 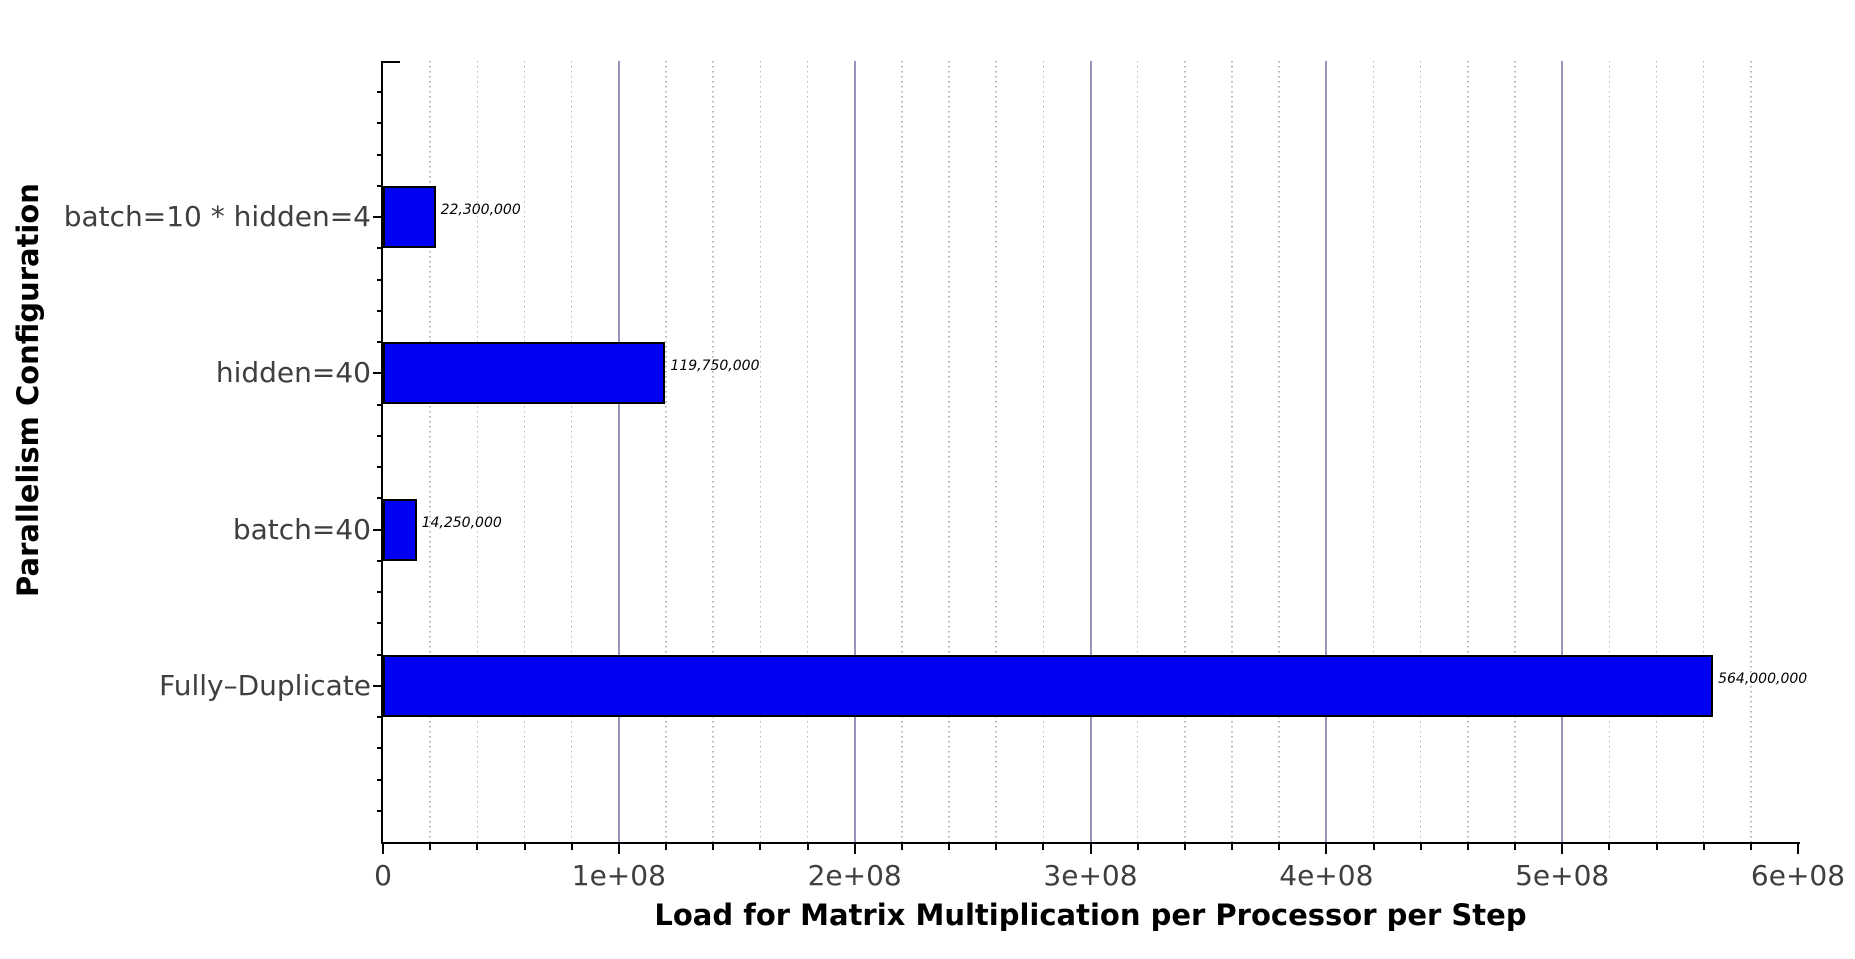 I want to click on category-label: batch=40, so click(x=301, y=529).